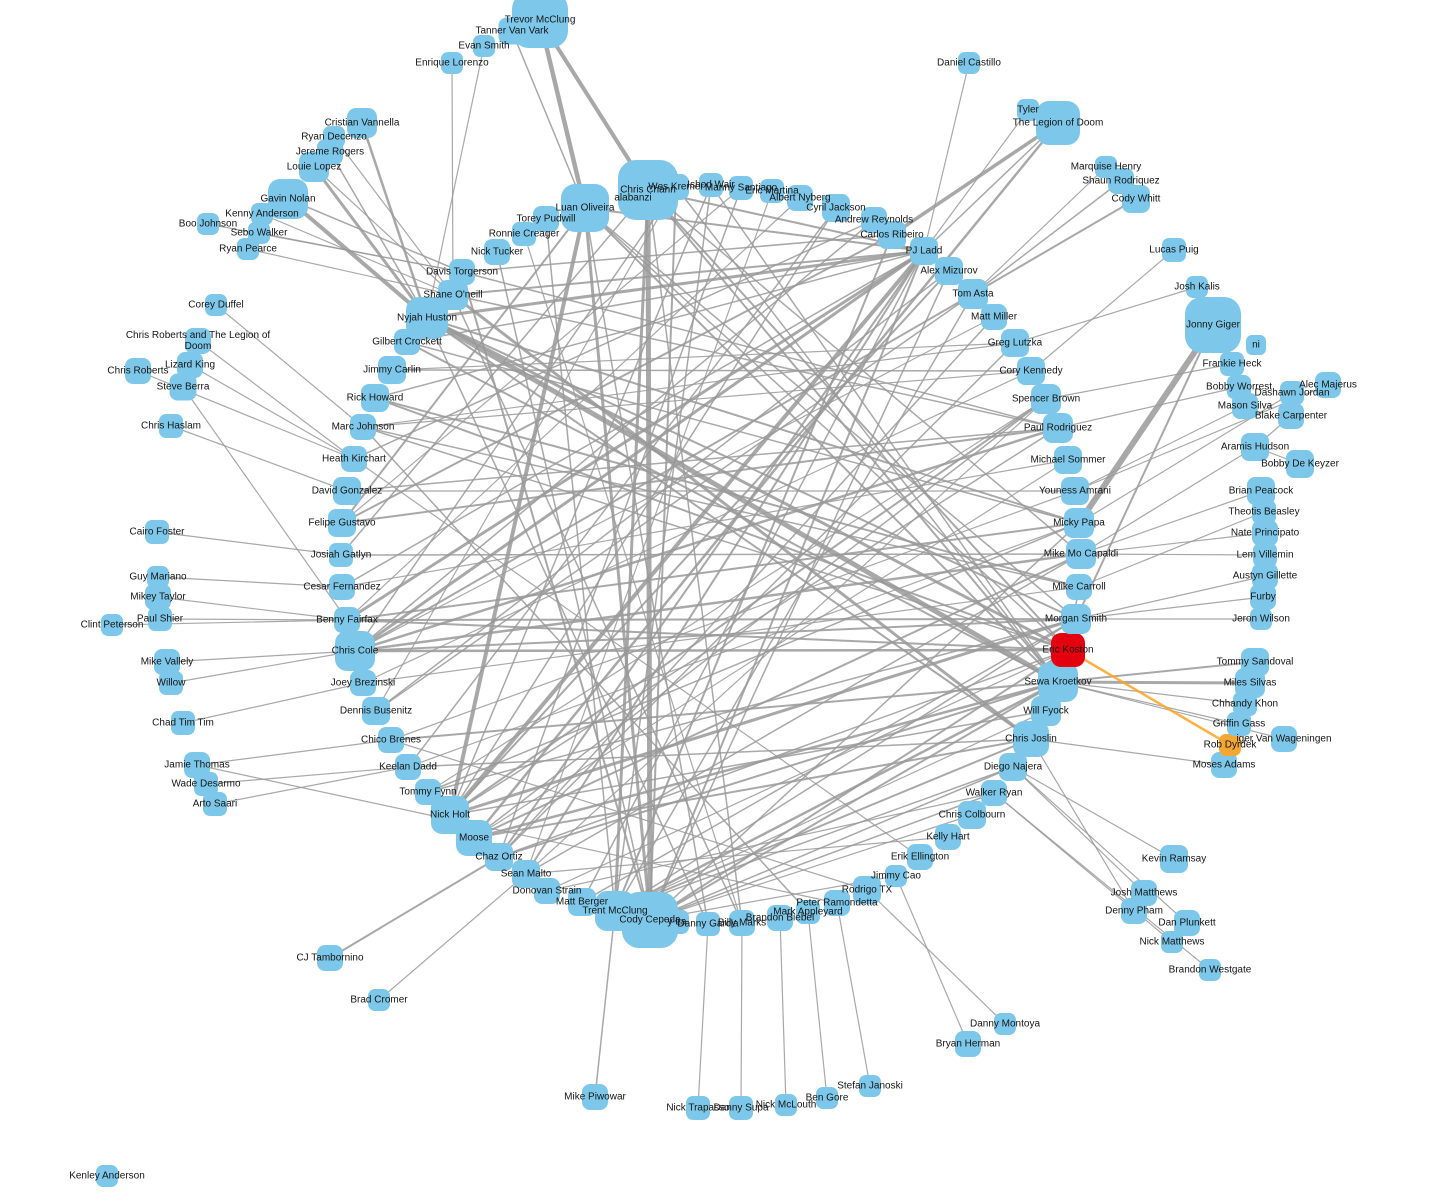 Image resolution: width=1440 pixels, height=1200 pixels. What do you see at coordinates (870, 1086) in the screenshot?
I see `node-stefan-janoski` at bounding box center [870, 1086].